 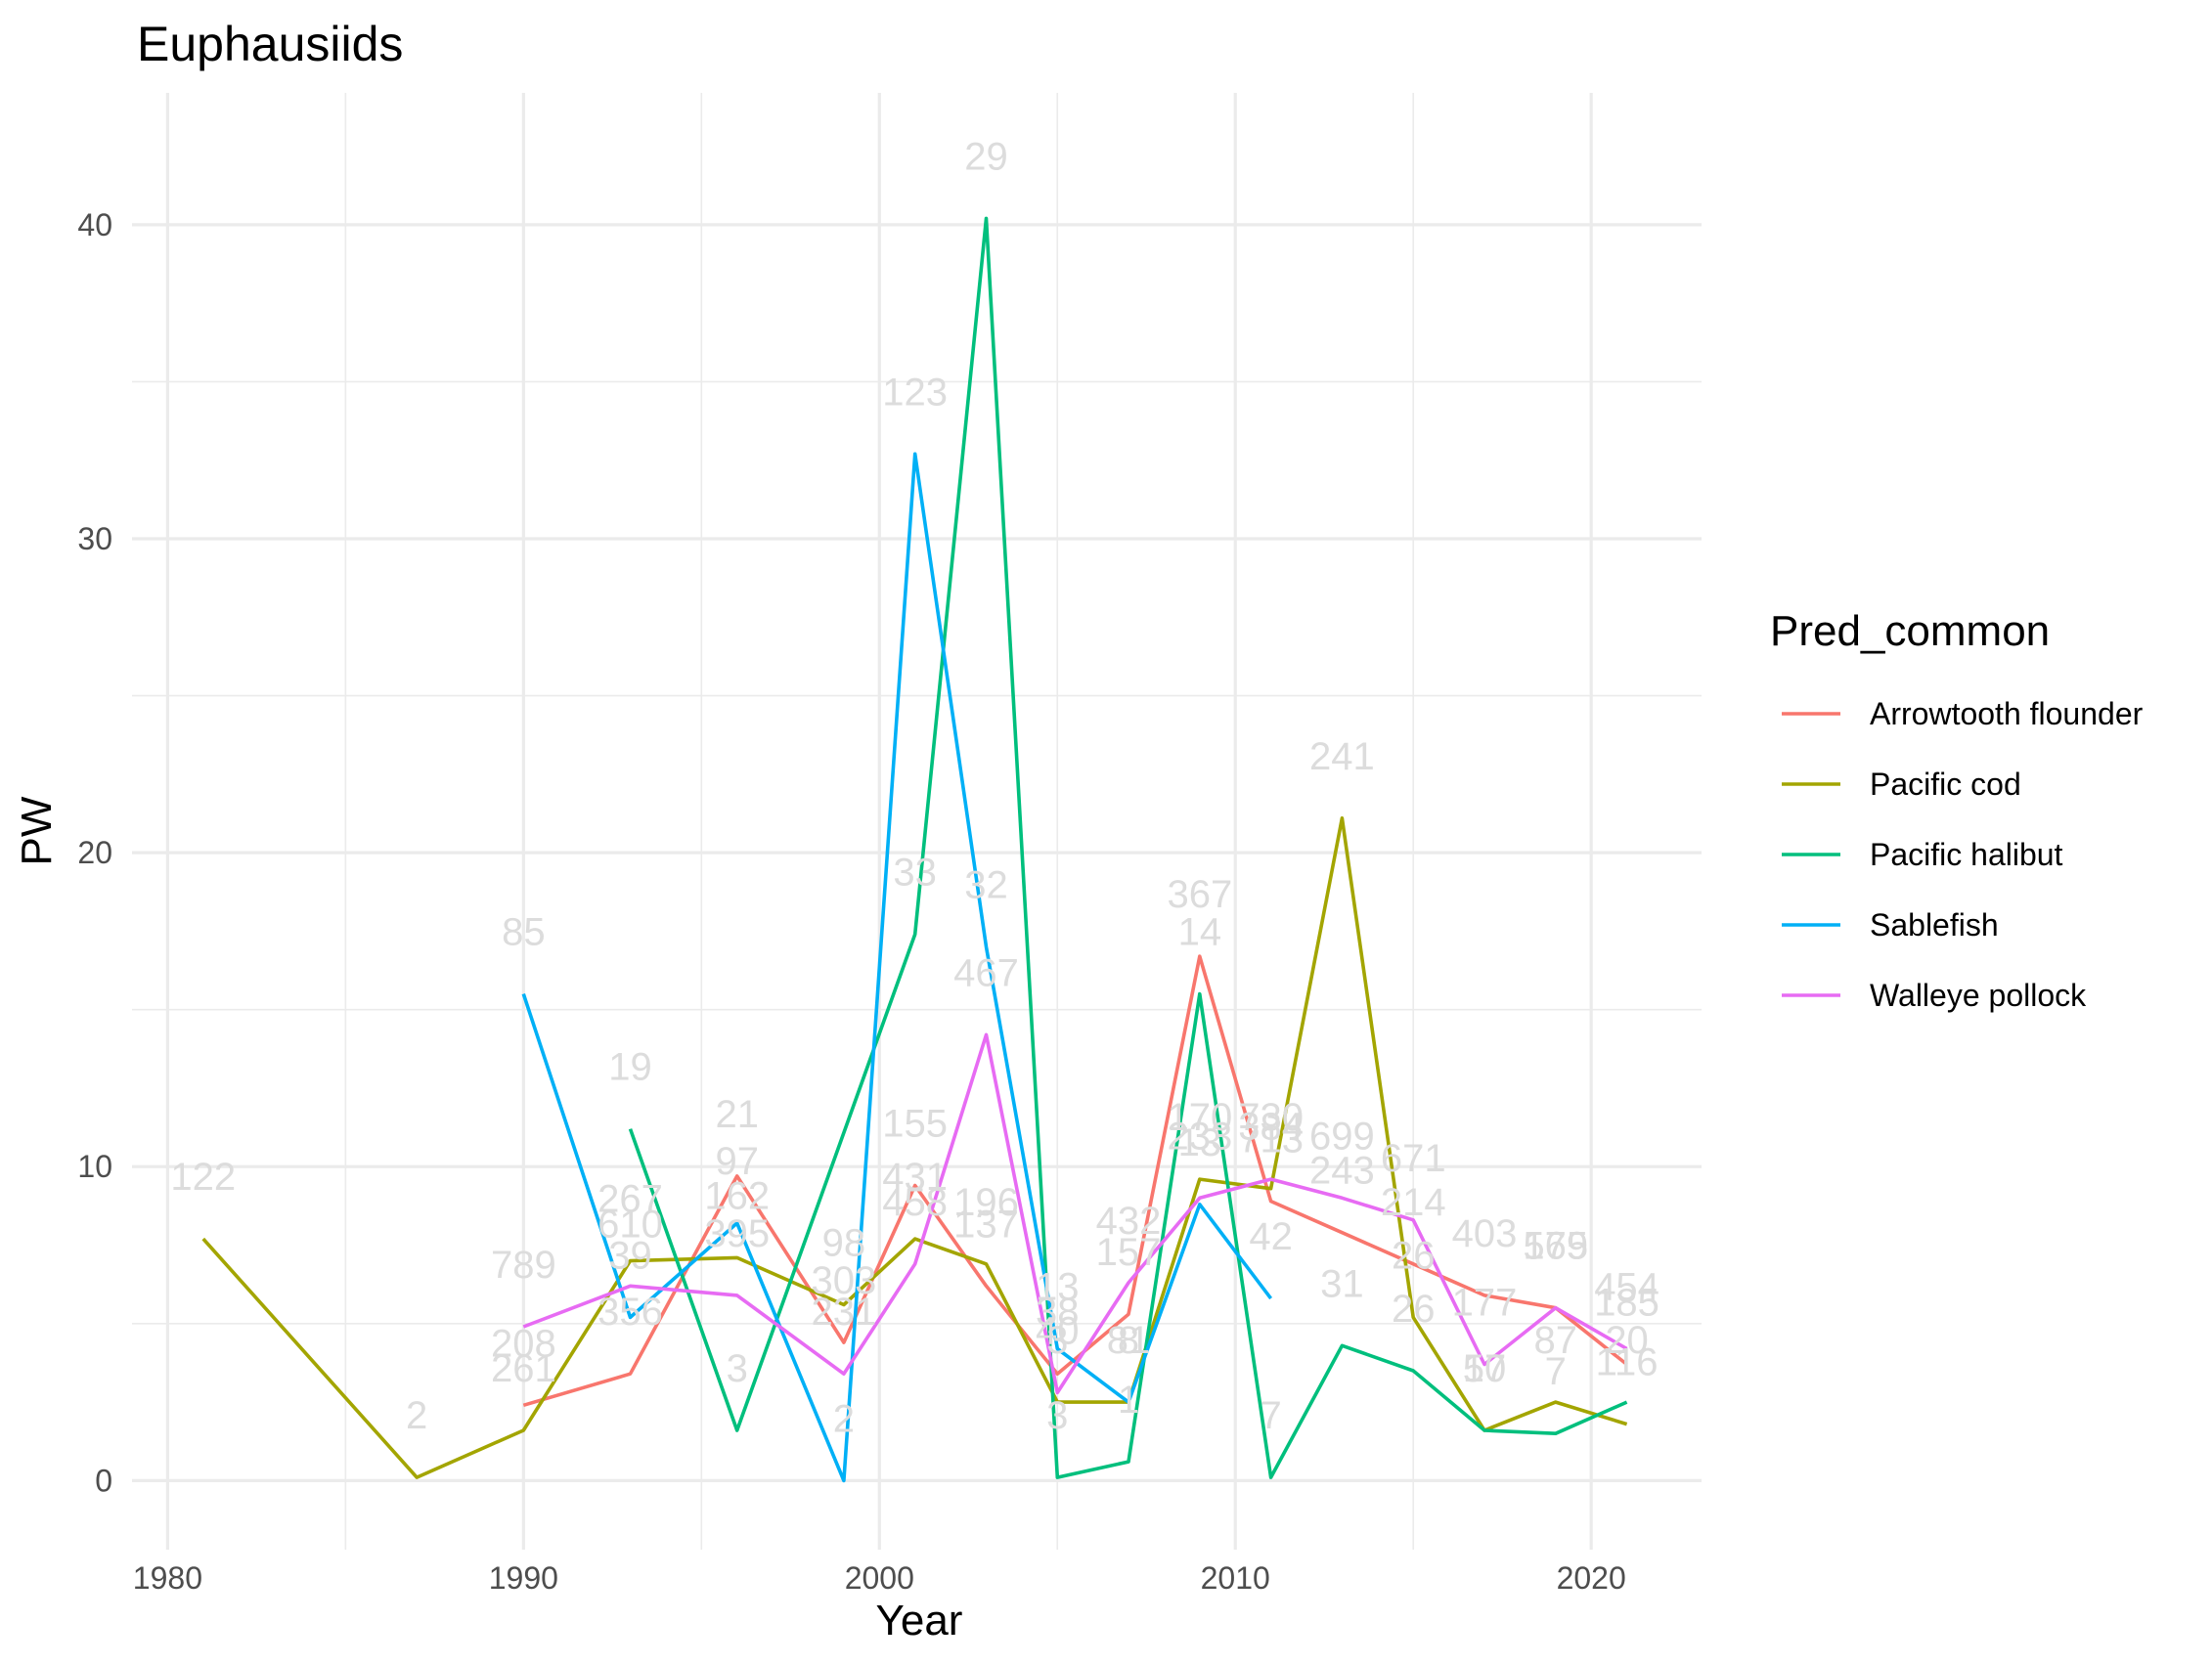 I want to click on x-tick-label: 1990, so click(x=523, y=1578).